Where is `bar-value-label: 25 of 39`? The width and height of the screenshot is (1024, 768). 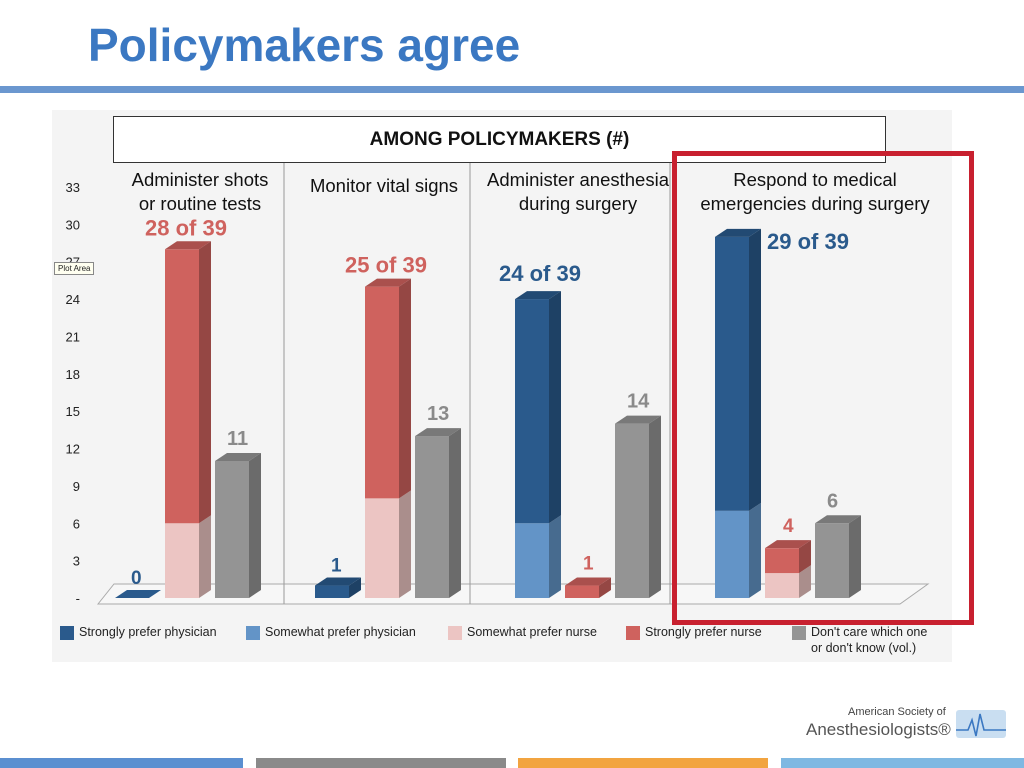
bar-value-label: 25 of 39 is located at coordinates (386, 265).